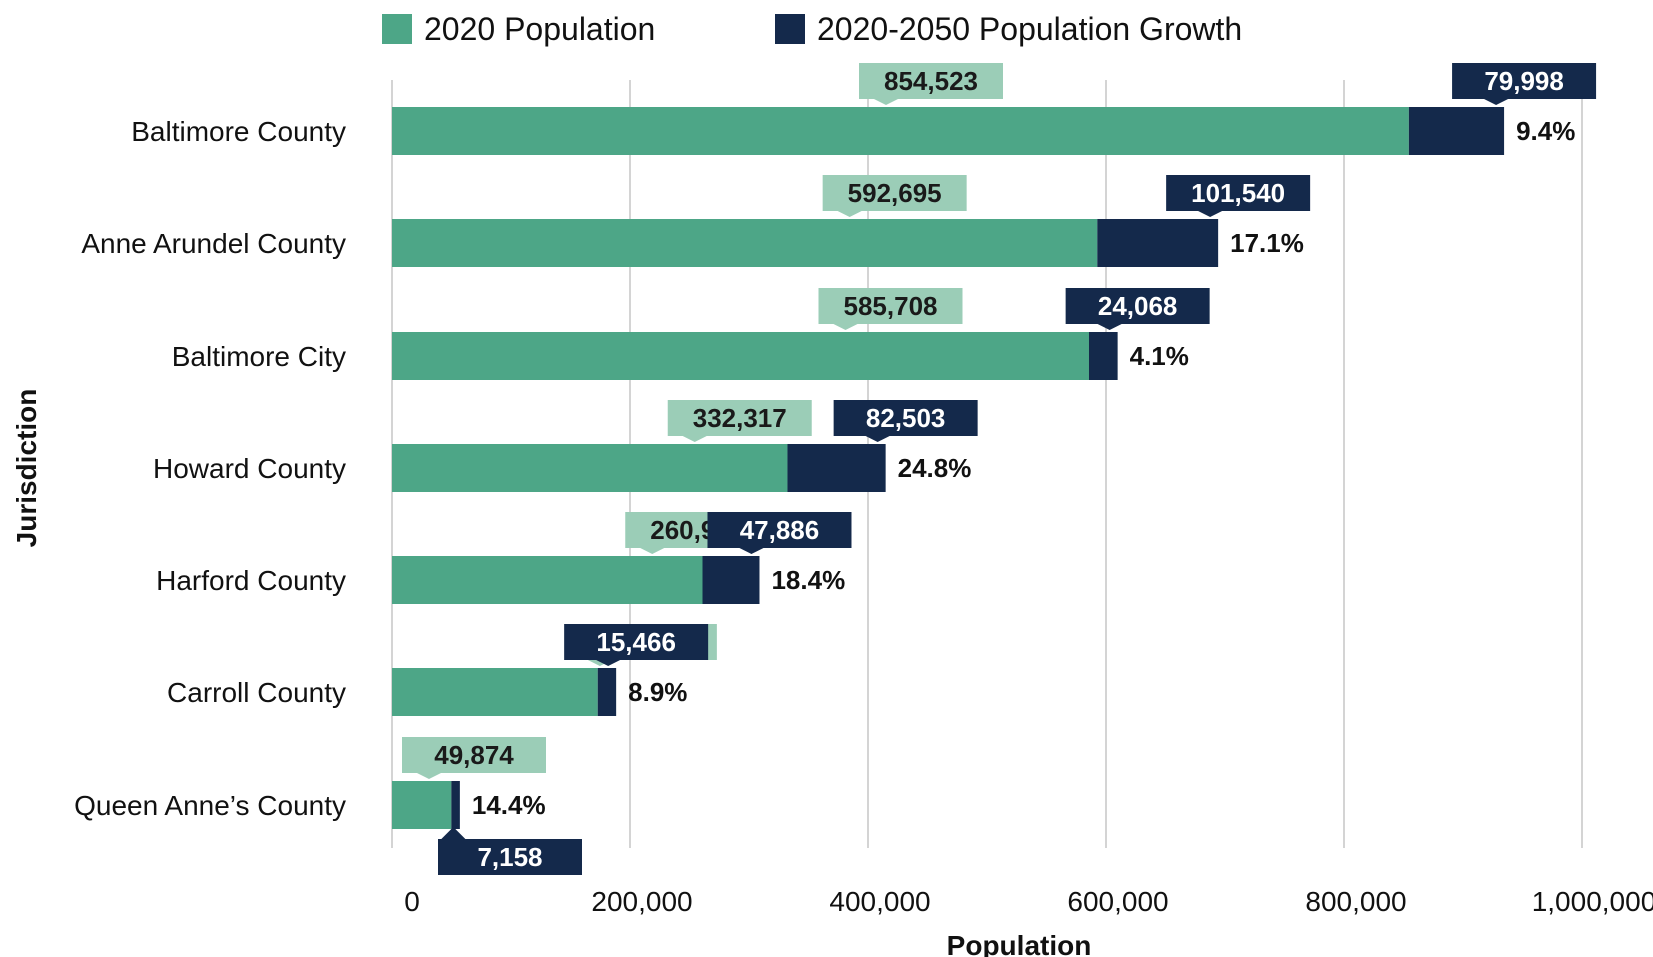 Image resolution: width=1653 pixels, height=957 pixels. Describe the element at coordinates (256, 692) in the screenshot. I see `category-label: Carroll County` at that location.